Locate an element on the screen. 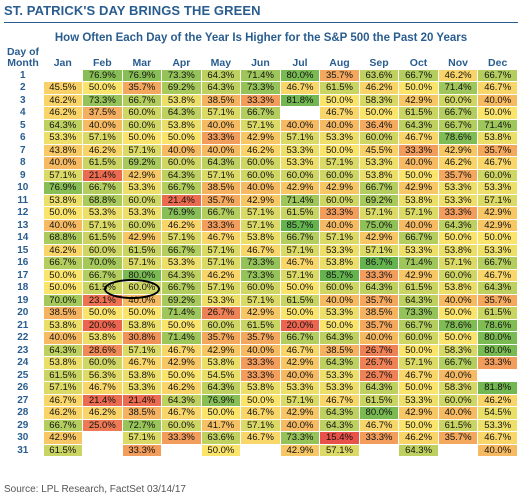  day-label: 22 is located at coordinates (23, 337).